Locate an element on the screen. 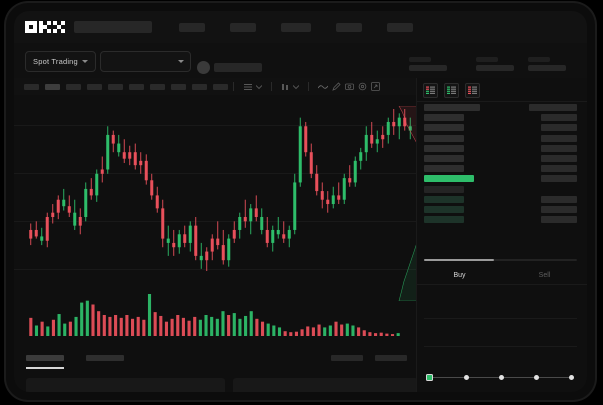 The height and width of the screenshot is (405, 603). orderbook-spread-row is located at coordinates (502, 179).